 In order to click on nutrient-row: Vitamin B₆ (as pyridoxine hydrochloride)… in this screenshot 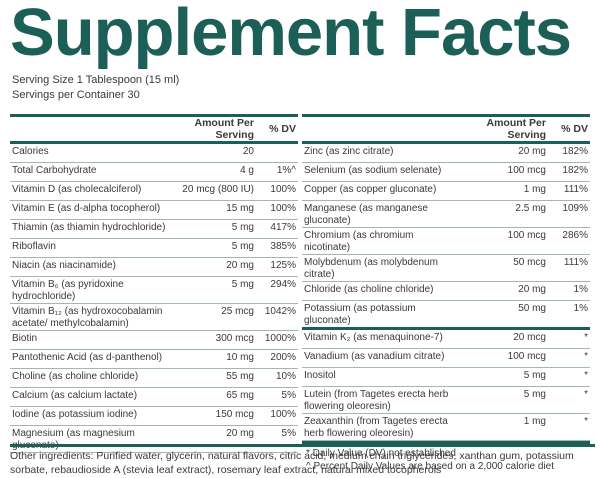, I will do `click(154, 290)`.